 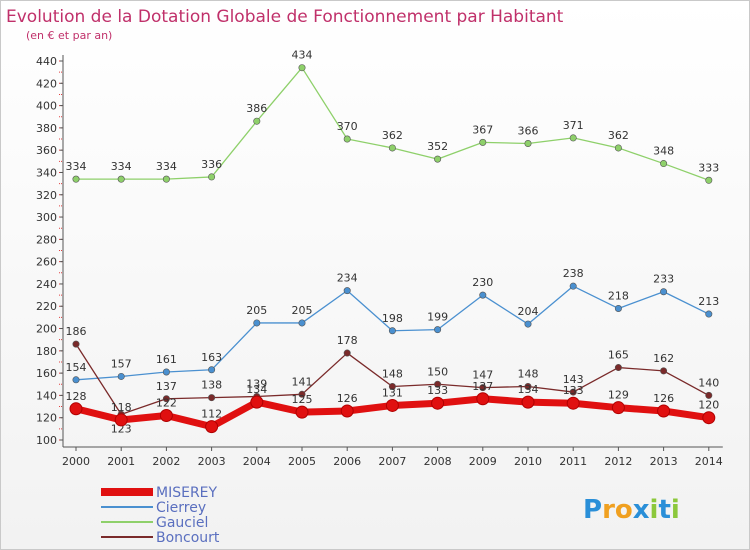 What do you see at coordinates (181, 508) in the screenshot?
I see `legend-label: Cierrey` at bounding box center [181, 508].